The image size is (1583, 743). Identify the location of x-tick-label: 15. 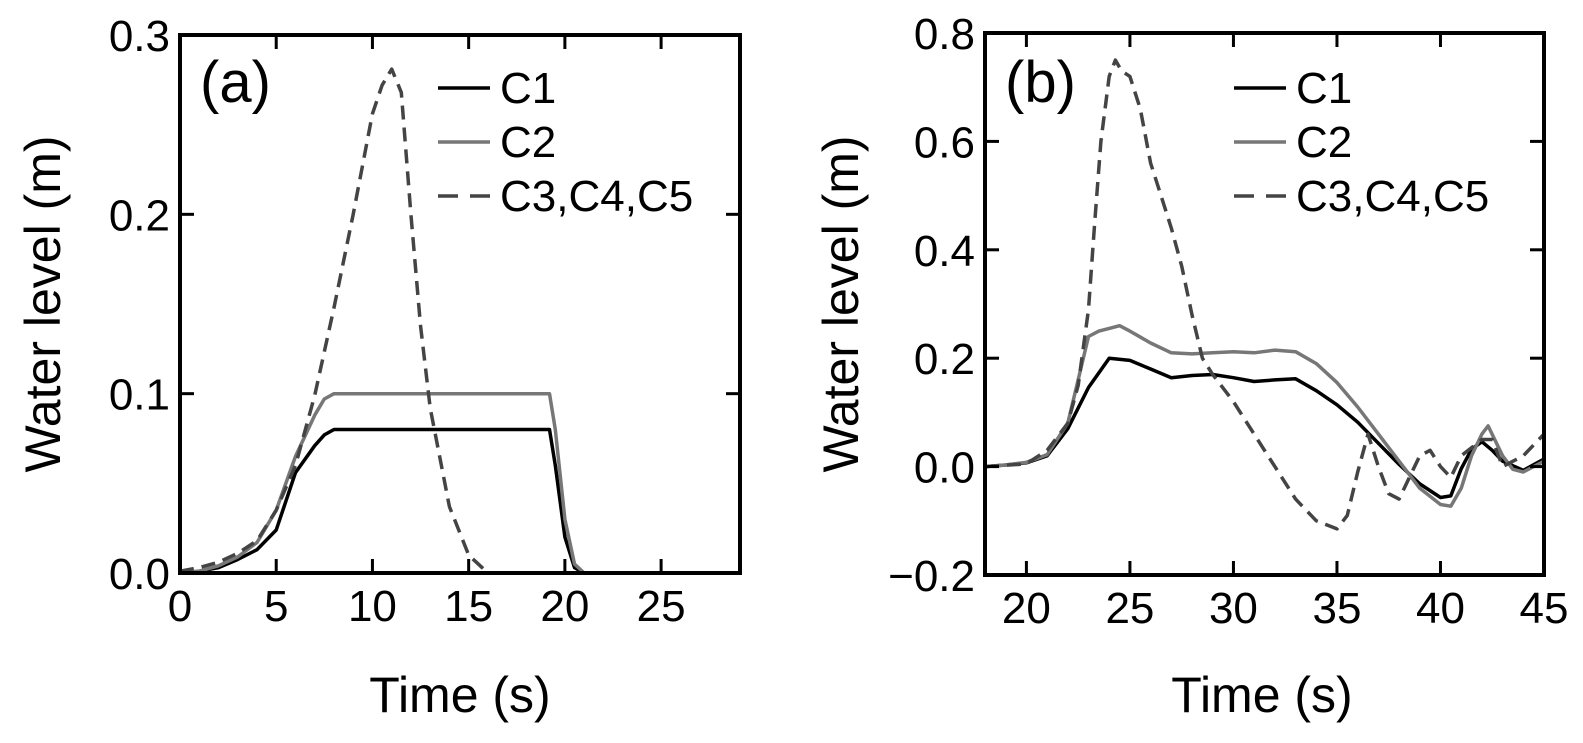
(468, 606).